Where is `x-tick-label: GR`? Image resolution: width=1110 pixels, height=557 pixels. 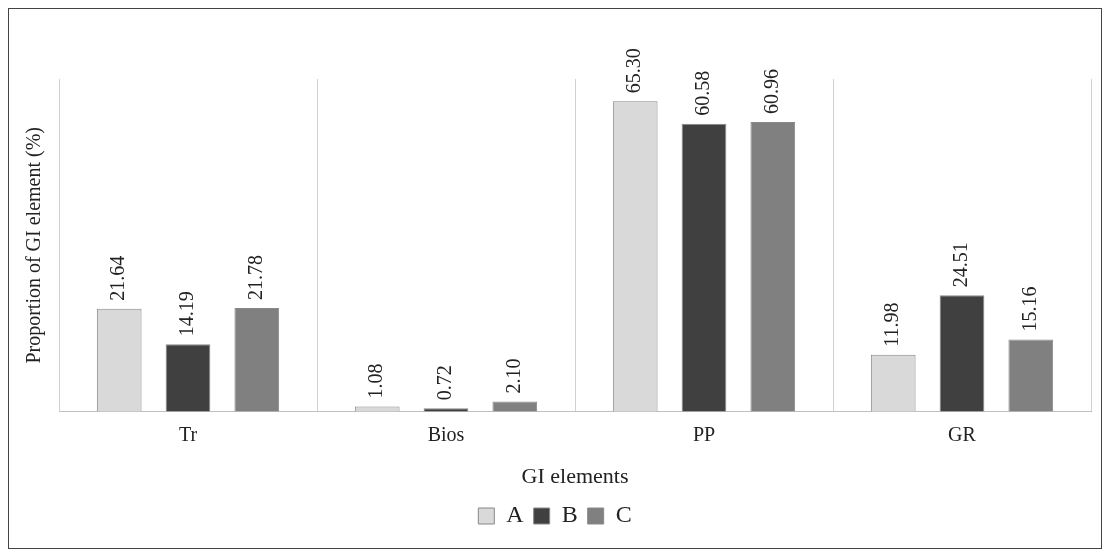 x-tick-label: GR is located at coordinates (962, 433).